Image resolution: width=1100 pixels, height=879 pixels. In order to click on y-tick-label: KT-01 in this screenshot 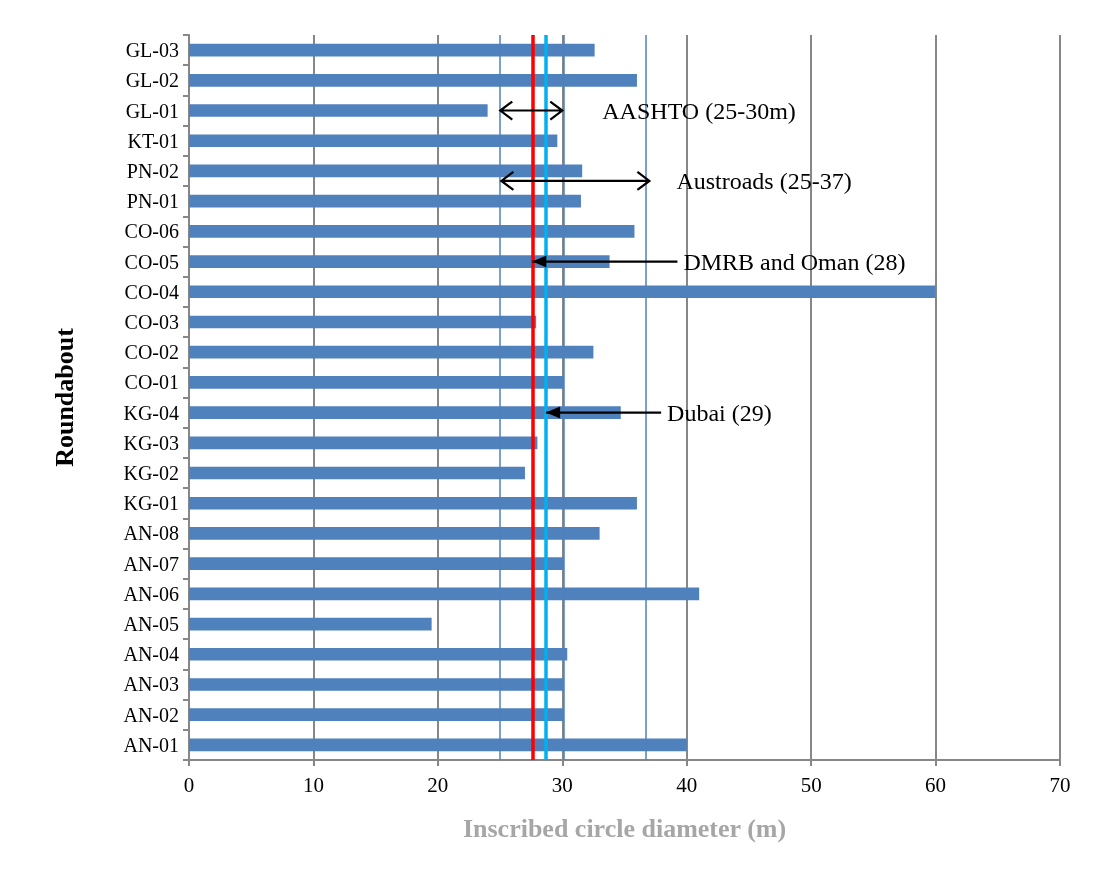, I will do `click(153, 140)`.